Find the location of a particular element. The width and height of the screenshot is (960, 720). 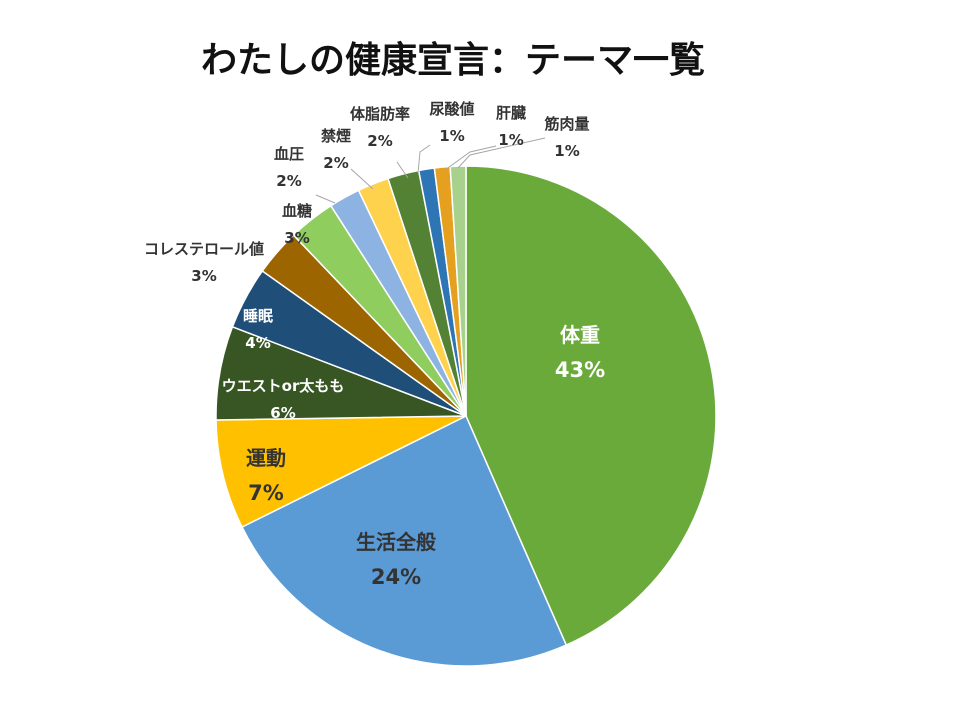

slice-category-label: 禁煙 is located at coordinates (336, 136).